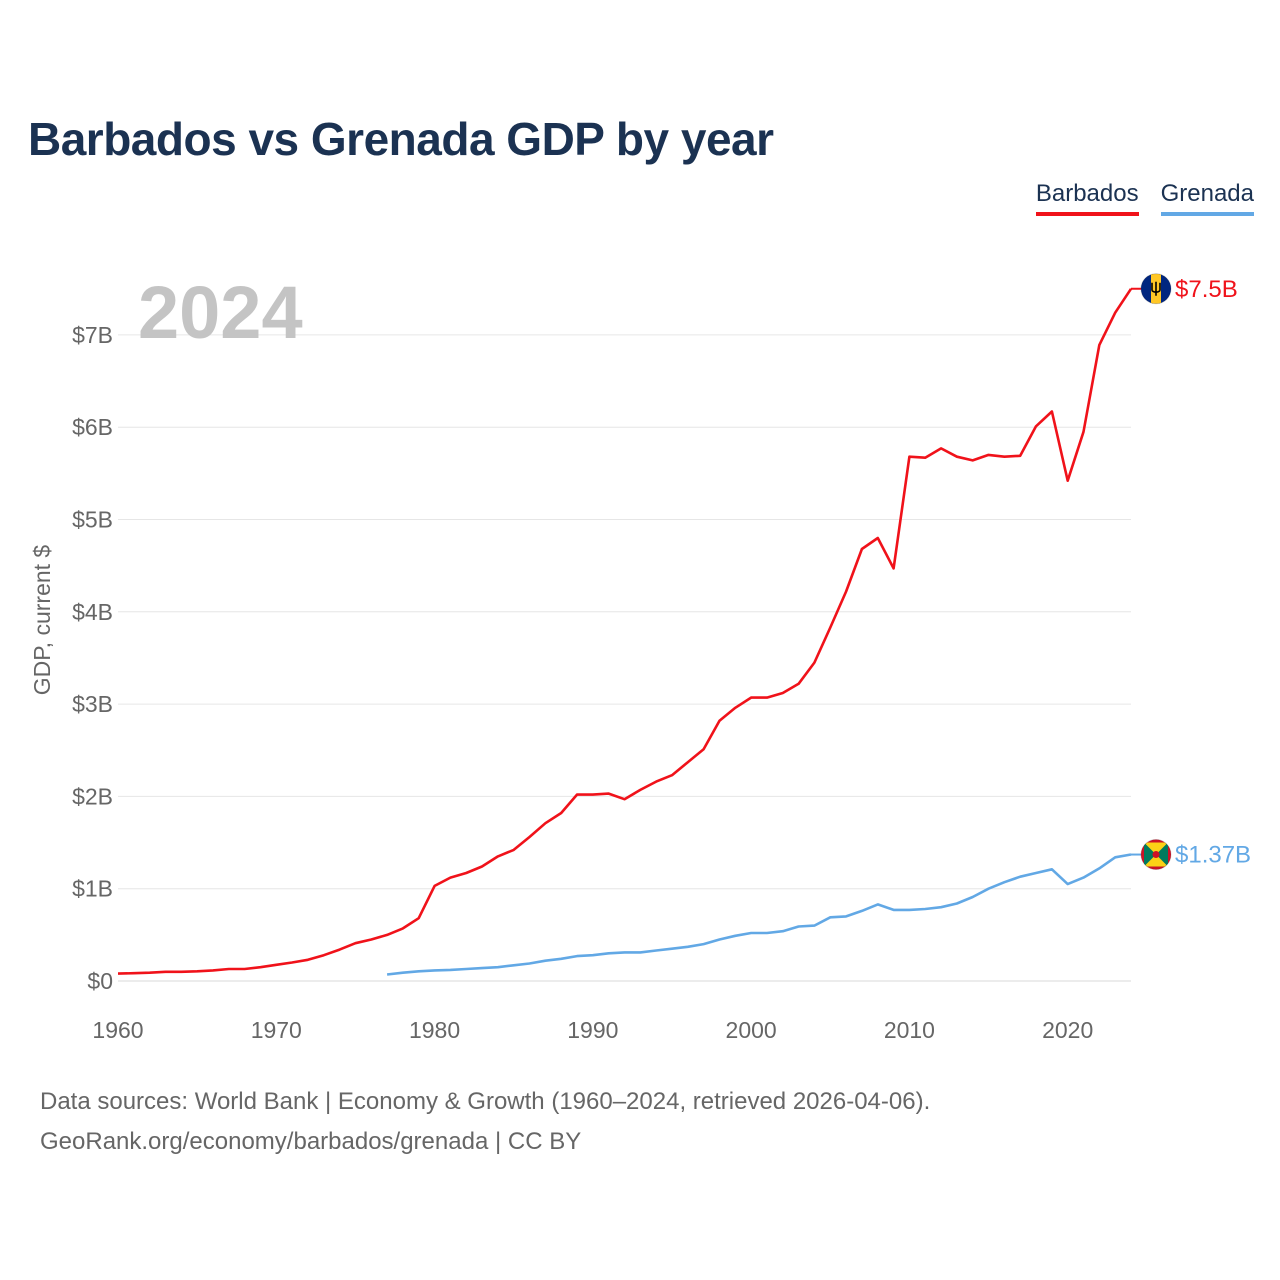  Describe the element at coordinates (92, 335) in the screenshot. I see `y-tick-label: $7B` at that location.